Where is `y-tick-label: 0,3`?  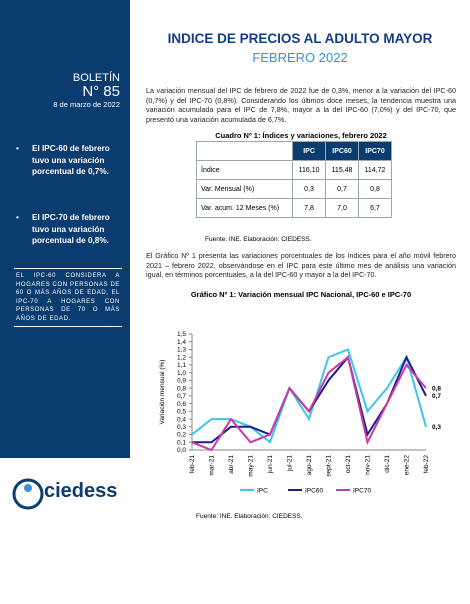
y-tick-label: 0,3 is located at coordinates (181, 427).